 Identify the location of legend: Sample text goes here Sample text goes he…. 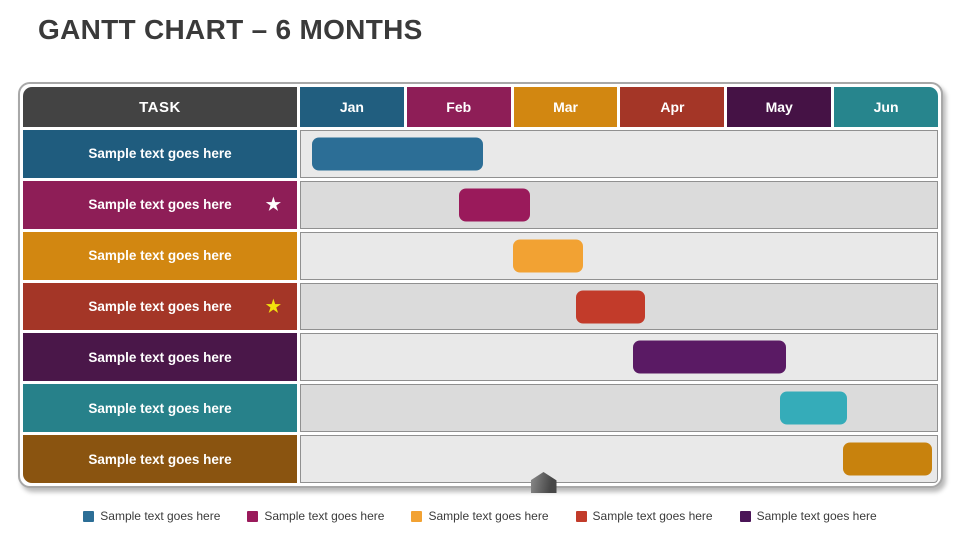
(480, 516).